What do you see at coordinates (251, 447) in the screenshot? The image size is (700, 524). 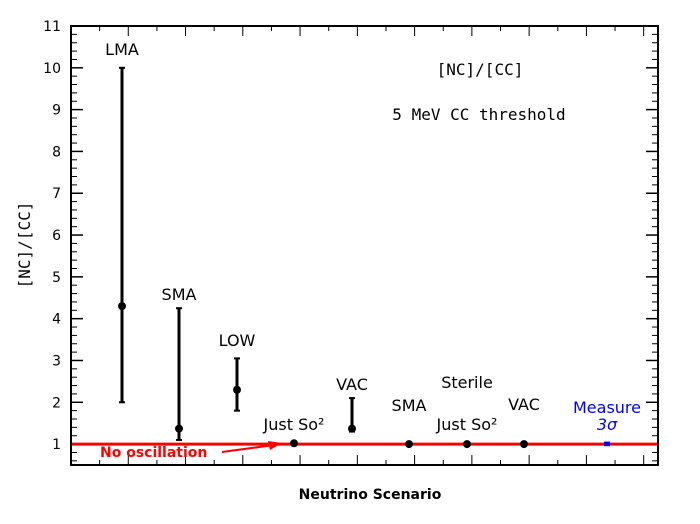 I see `no-oscillation-arrow` at bounding box center [251, 447].